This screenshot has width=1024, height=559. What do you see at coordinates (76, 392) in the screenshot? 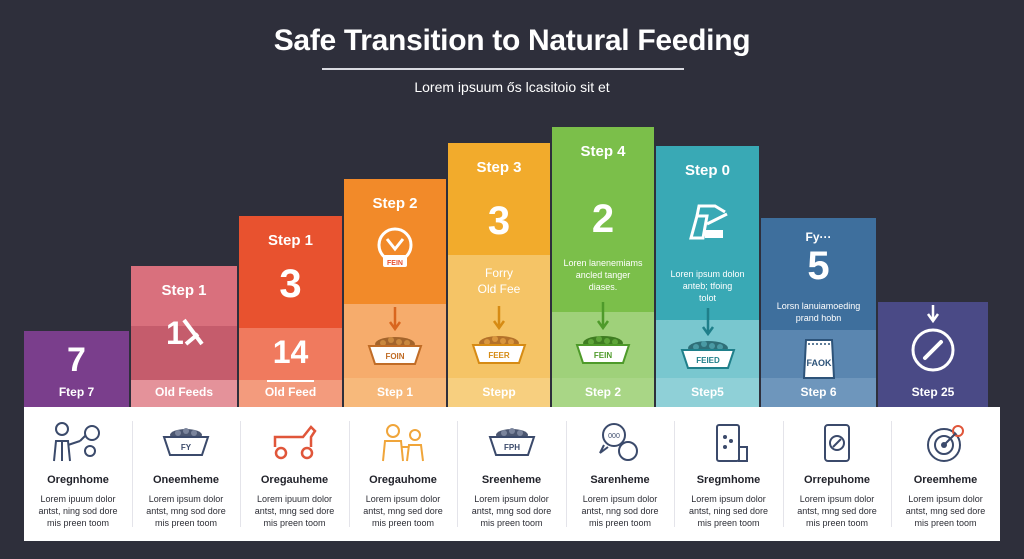
I see `column-bottom-label: Ftep 7` at bounding box center [76, 392].